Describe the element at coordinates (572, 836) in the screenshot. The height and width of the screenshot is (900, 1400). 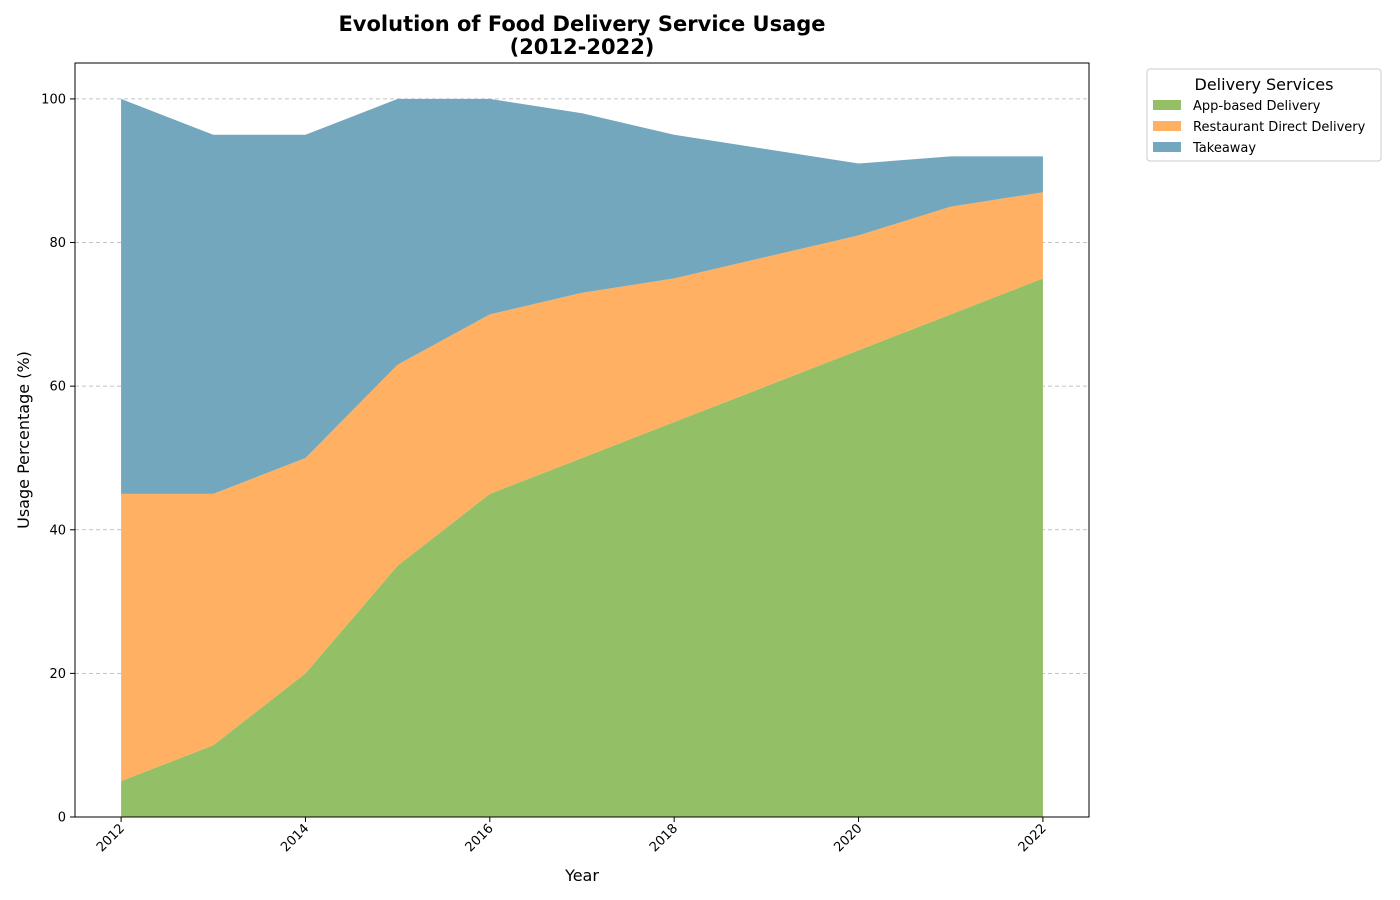
I see `x-axis-ticks: 2012 2014 2016 2018 2020 2022` at that location.